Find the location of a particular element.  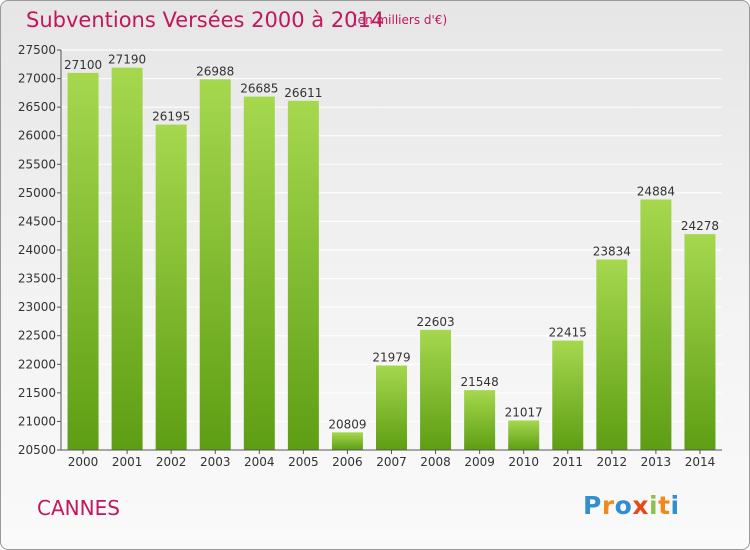

y-tick-label: 26500 is located at coordinates (37, 107).